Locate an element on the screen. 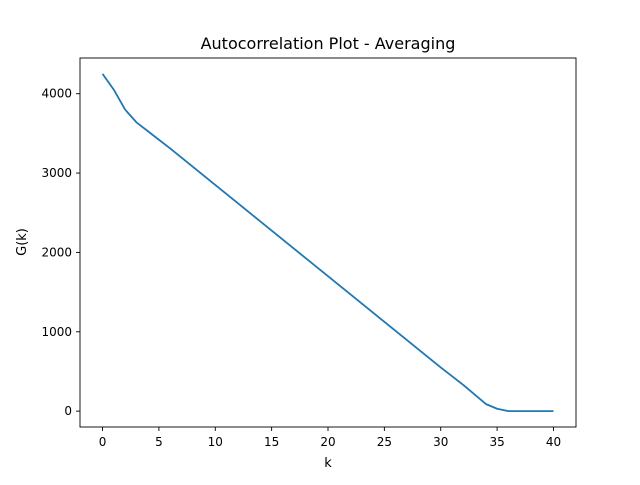 This screenshot has height=485, width=640. x-axis-label: k is located at coordinates (328, 463).